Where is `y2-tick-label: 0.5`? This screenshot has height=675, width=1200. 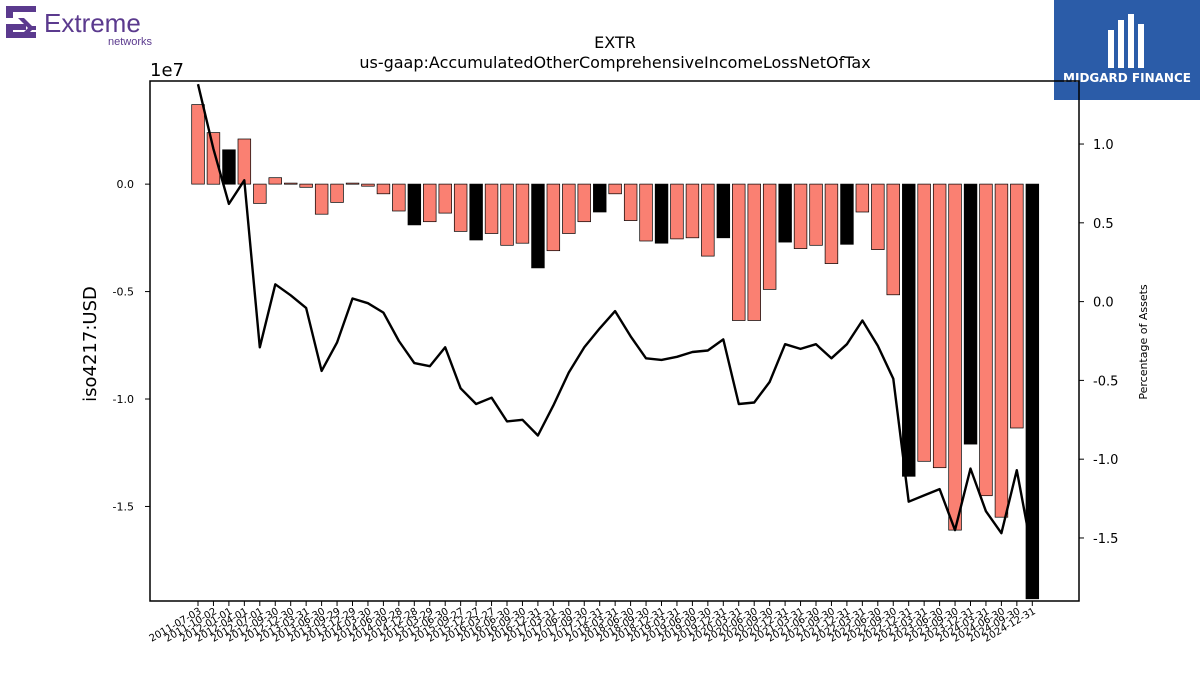 y2-tick-label: 0.5 is located at coordinates (1103, 224).